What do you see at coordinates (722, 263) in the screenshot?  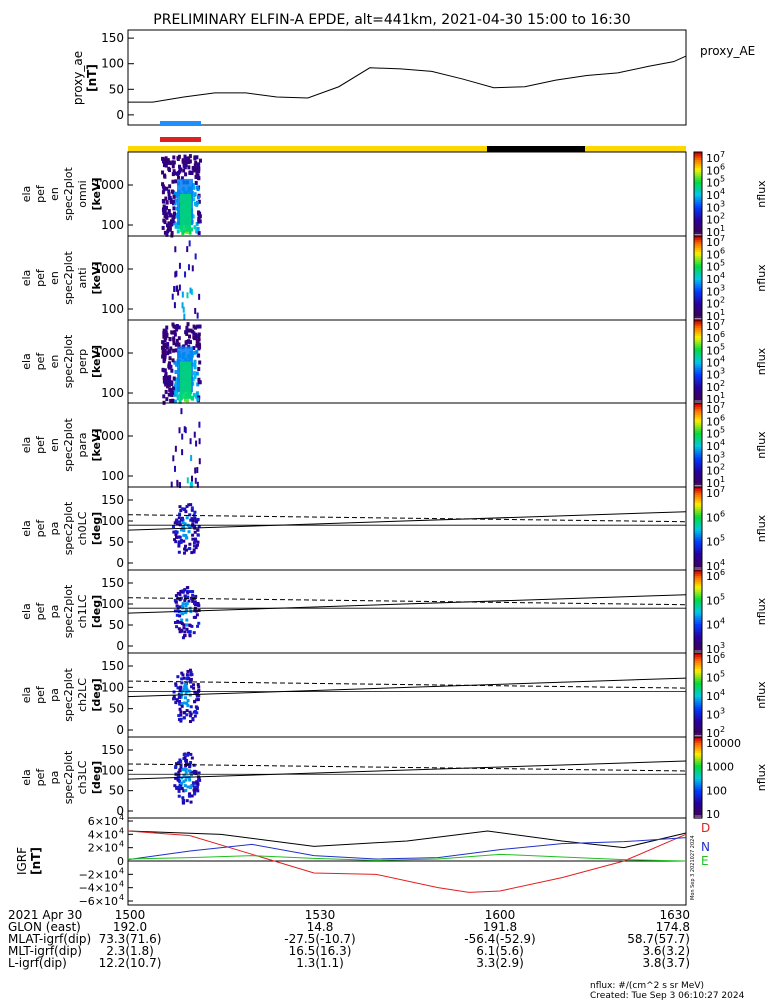 I see `colorbar-tick-exp: 5` at bounding box center [722, 263].